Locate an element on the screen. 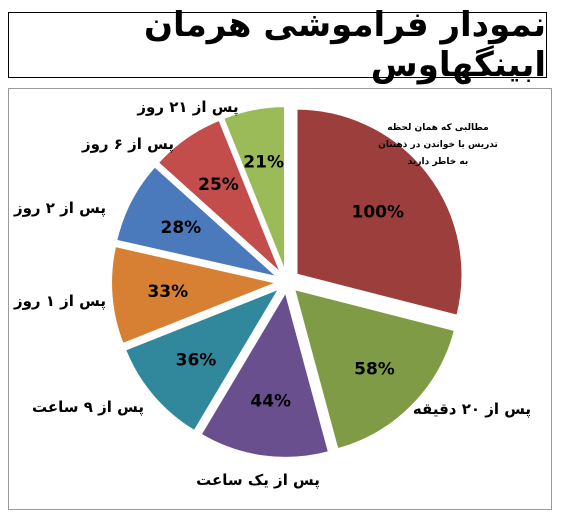 The image size is (565, 521). category-label-5: پس از ۱ روز is located at coordinates (59, 301).